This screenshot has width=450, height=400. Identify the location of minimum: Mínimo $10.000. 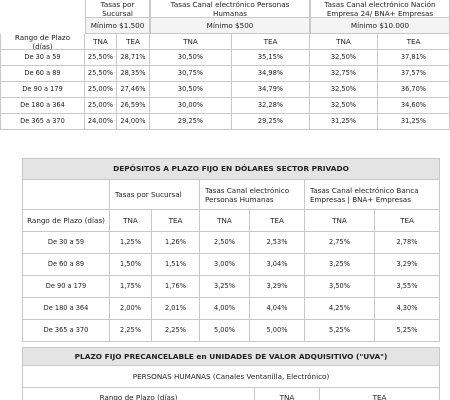
(380, 26).